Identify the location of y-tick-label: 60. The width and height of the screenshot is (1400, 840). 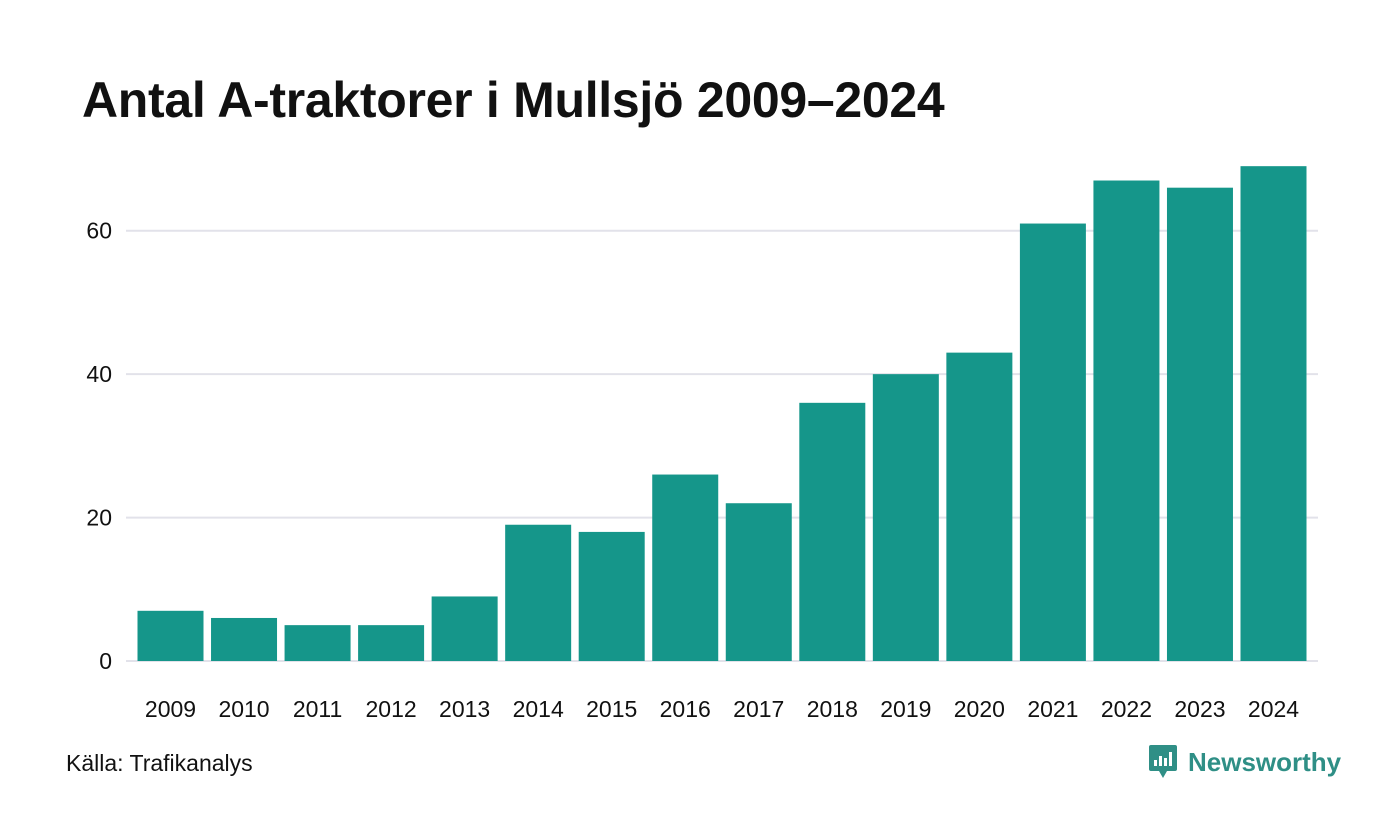
(99, 231).